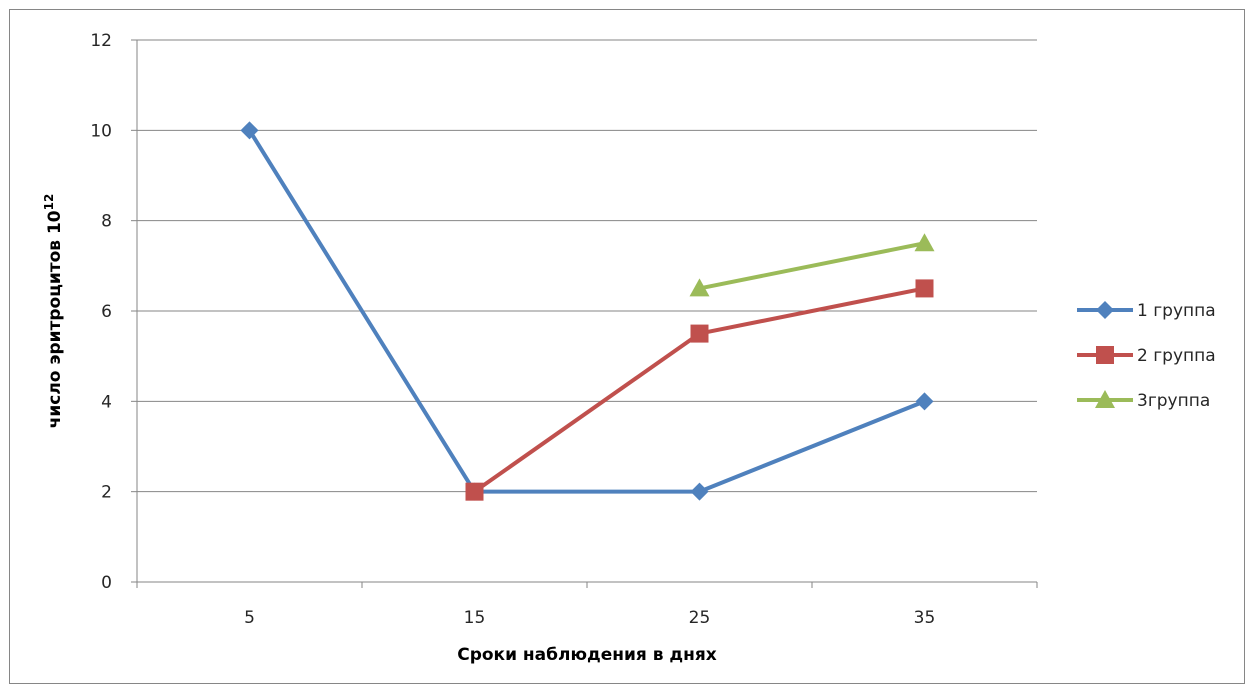  Describe the element at coordinates (1176, 311) in the screenshot. I see `legend-label-1: 1 группа` at that location.